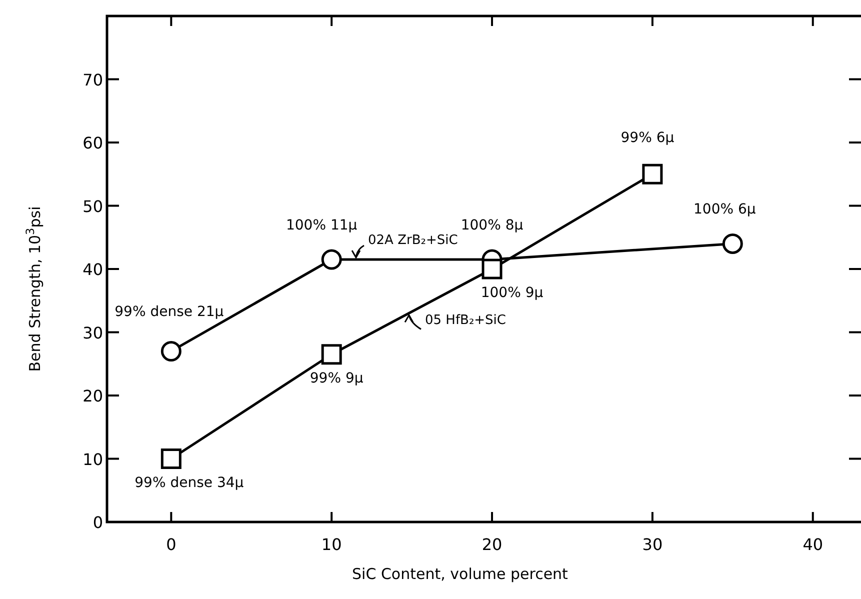  What do you see at coordinates (92, 332) in the screenshot?
I see `y-tick-label: 30` at bounding box center [92, 332].